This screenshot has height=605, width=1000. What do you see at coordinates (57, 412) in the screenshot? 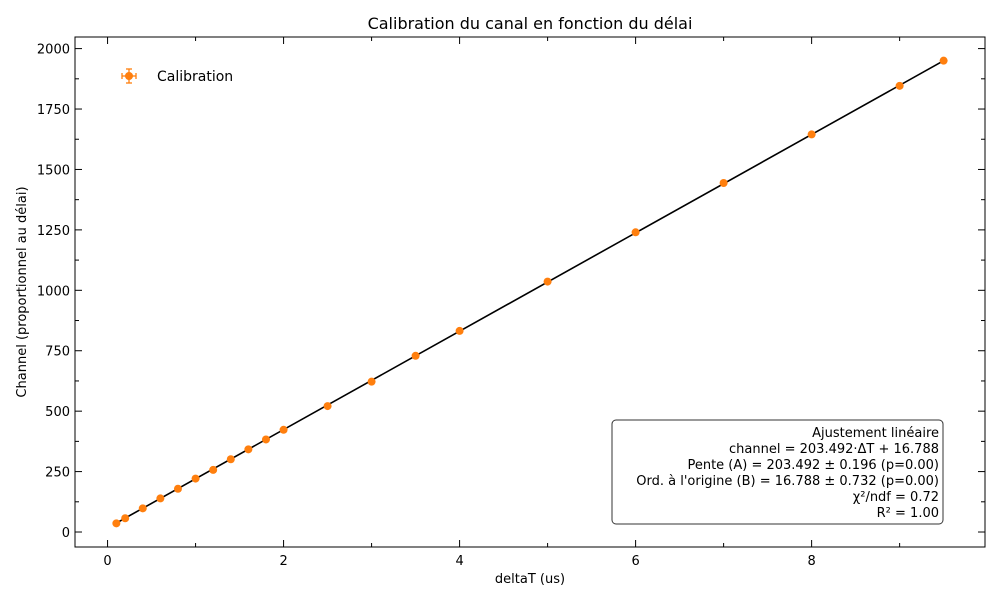
I see `y-tick-label: 500` at bounding box center [57, 412].